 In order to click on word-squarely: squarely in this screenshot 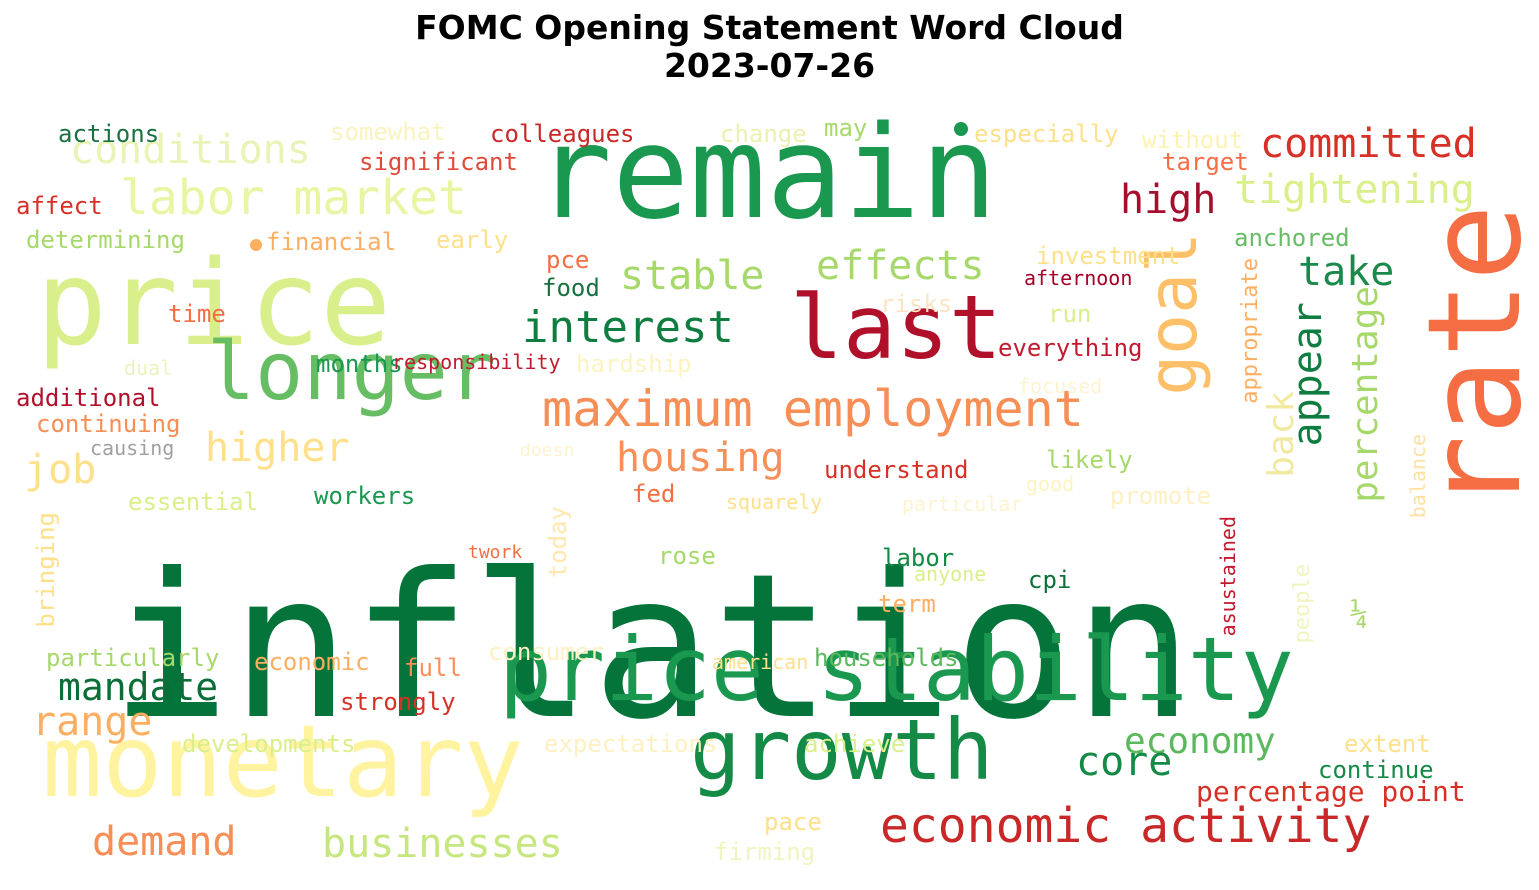, I will do `click(774, 502)`.